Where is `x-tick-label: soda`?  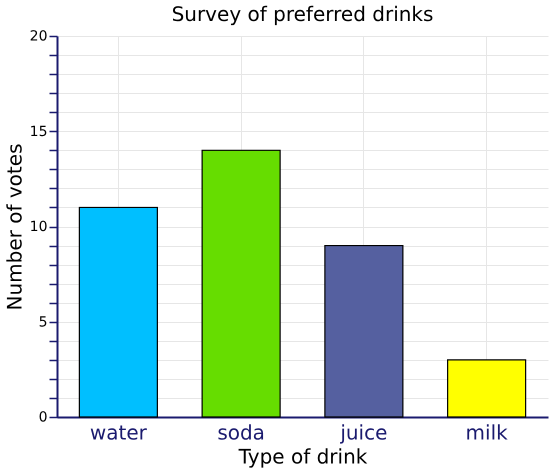 x-tick-label: soda is located at coordinates (241, 432).